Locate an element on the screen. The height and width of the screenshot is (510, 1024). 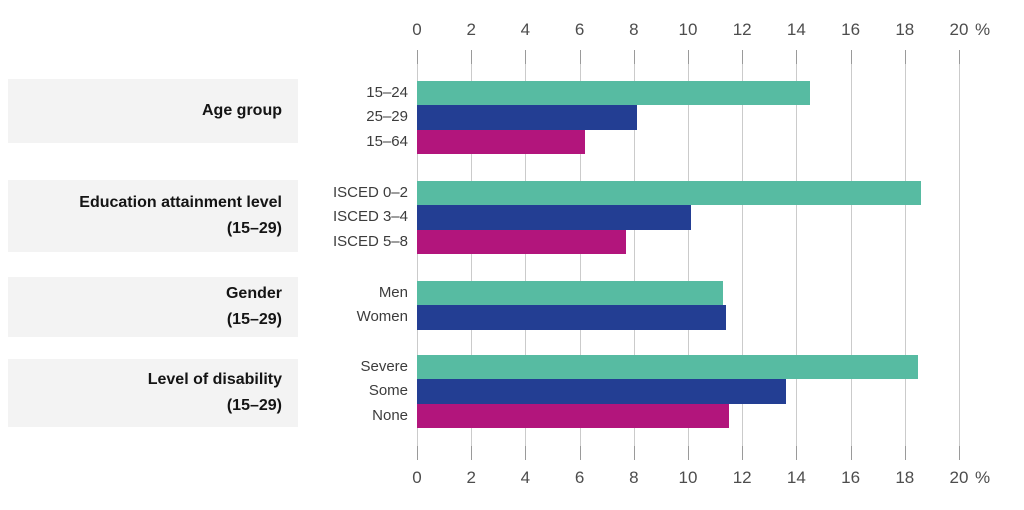
bottom-axis-label-6: 6 is located at coordinates (579, 477).